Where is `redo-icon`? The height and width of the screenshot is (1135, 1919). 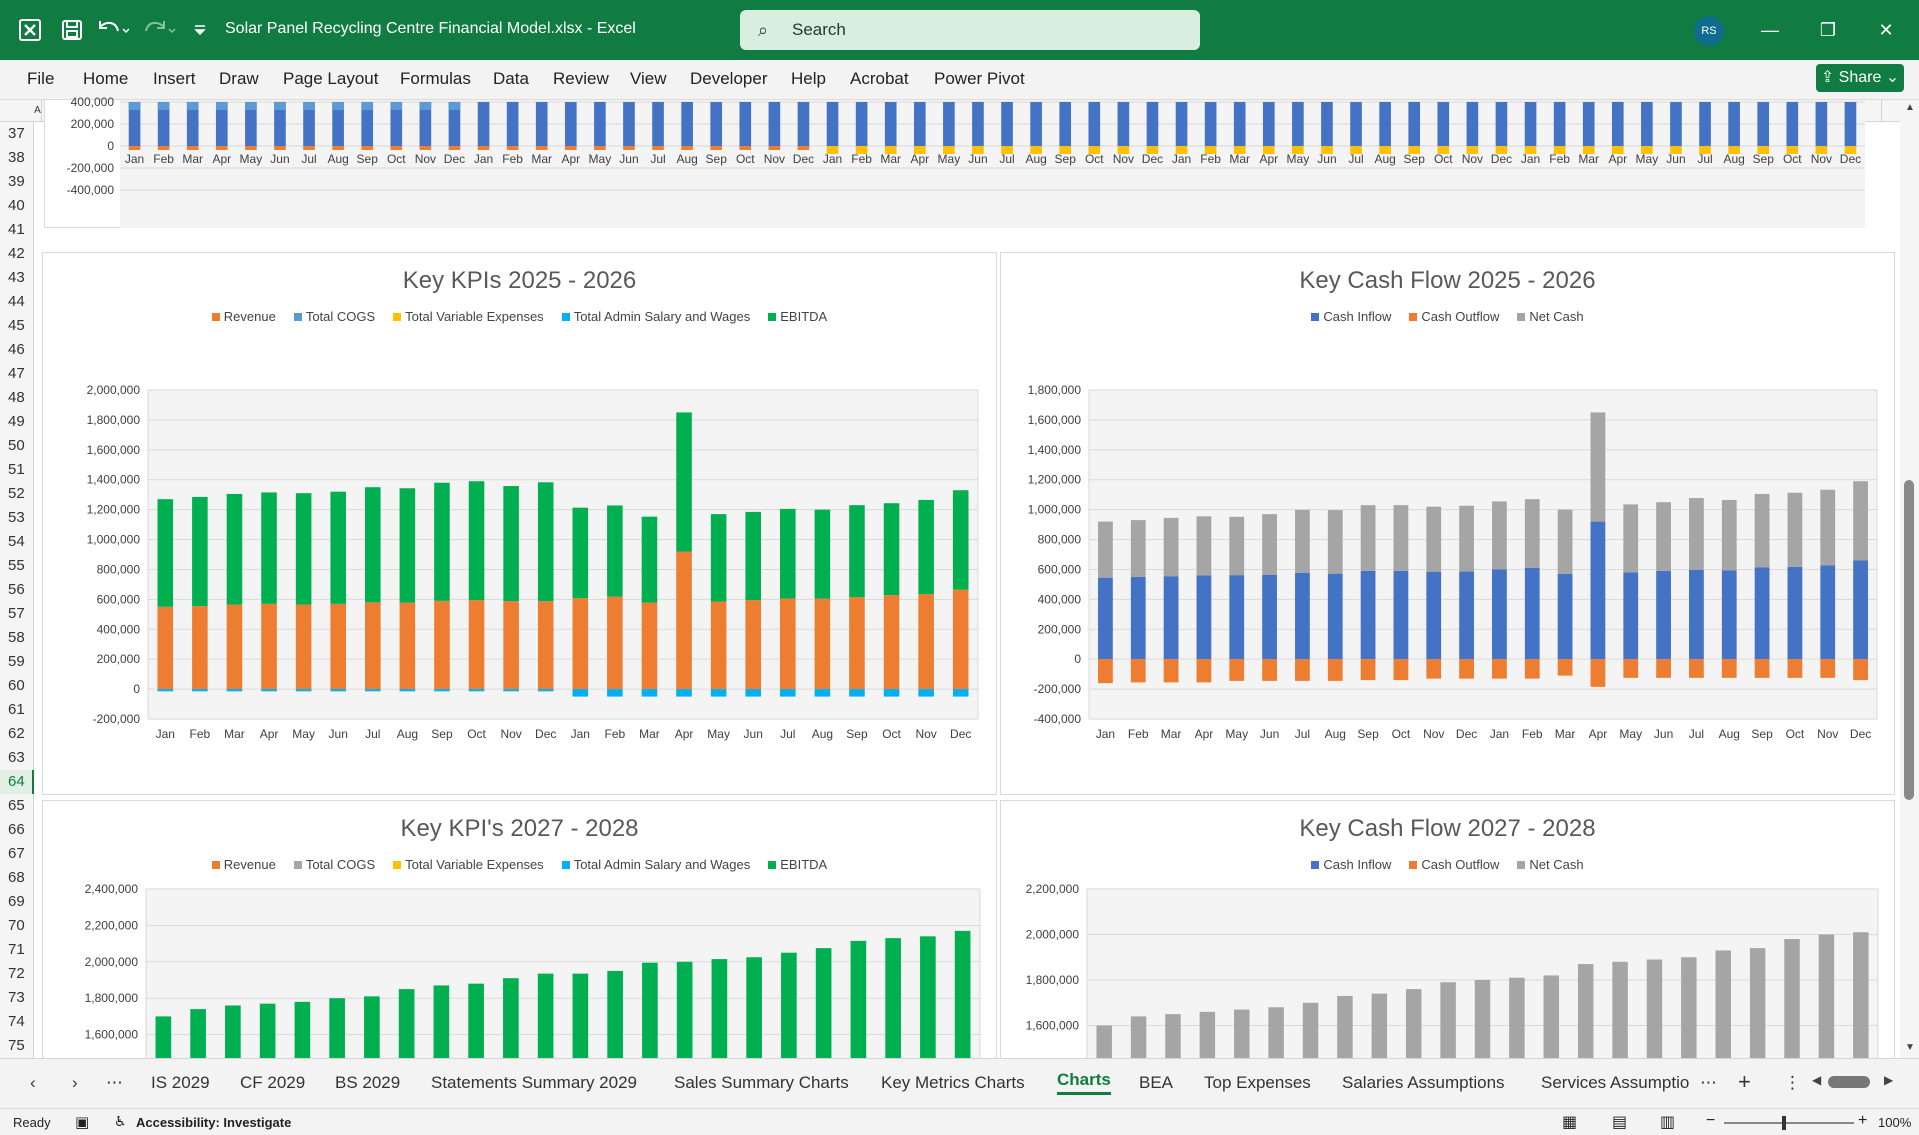 redo-icon is located at coordinates (160, 30).